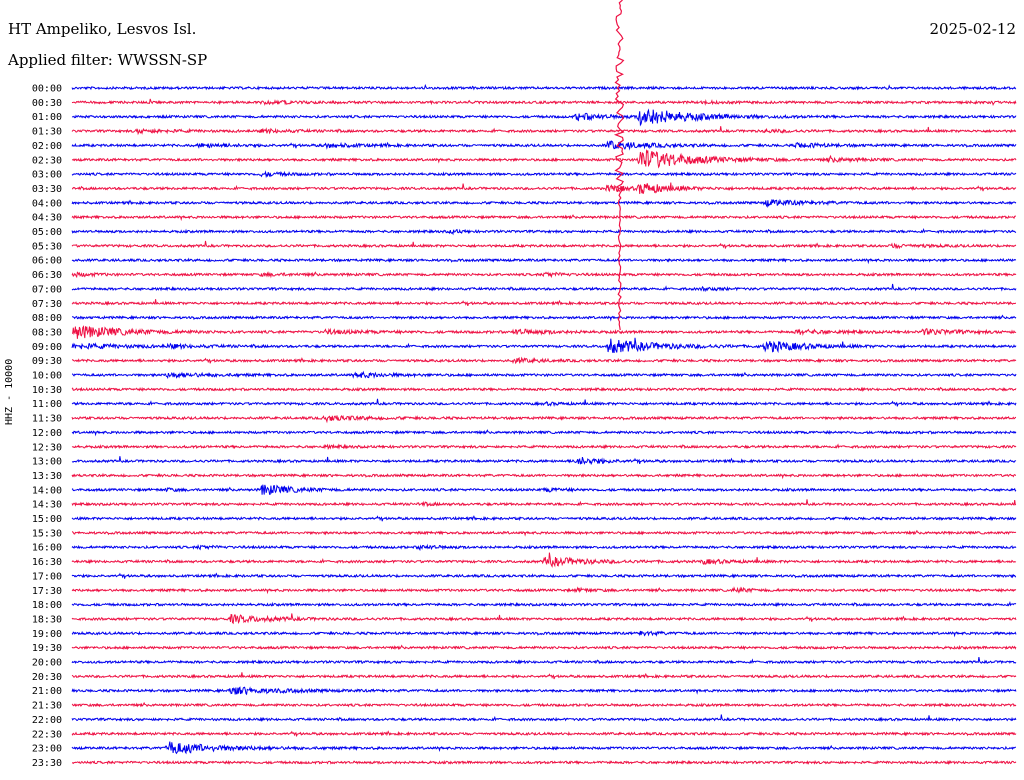  Describe the element at coordinates (102, 29) in the screenshot. I see `station-title: HT Ampeliko, Lesvos Isl.` at that location.